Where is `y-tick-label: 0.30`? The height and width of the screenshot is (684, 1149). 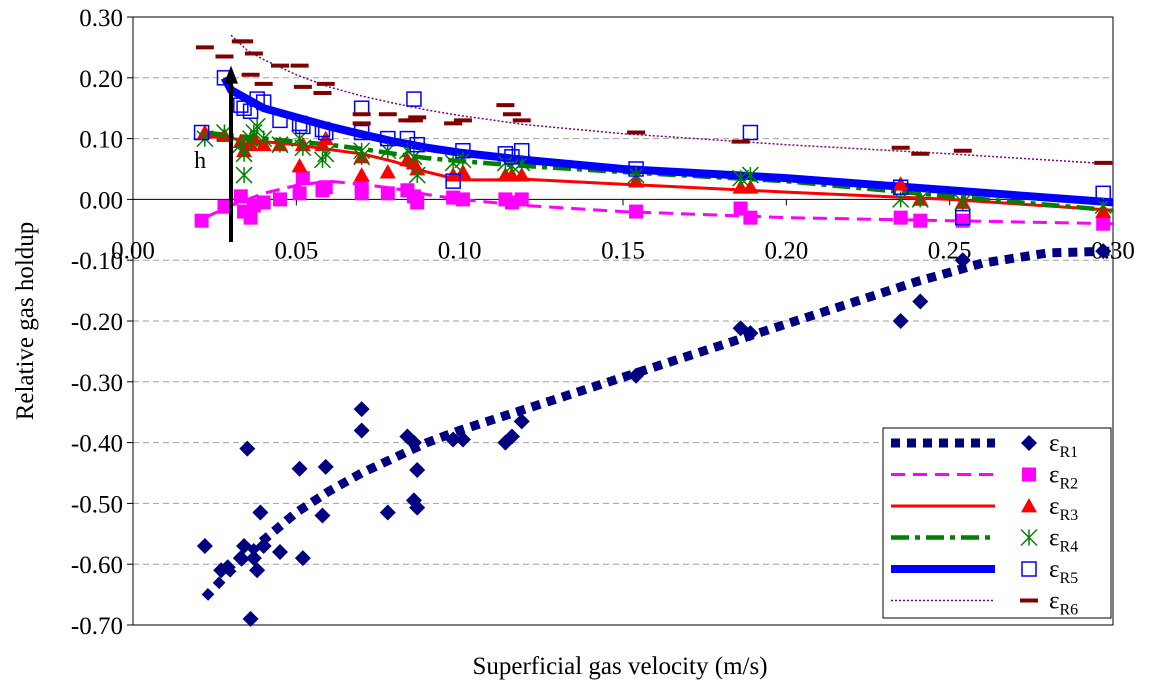
y-tick-label: 0.30 is located at coordinates (101, 18).